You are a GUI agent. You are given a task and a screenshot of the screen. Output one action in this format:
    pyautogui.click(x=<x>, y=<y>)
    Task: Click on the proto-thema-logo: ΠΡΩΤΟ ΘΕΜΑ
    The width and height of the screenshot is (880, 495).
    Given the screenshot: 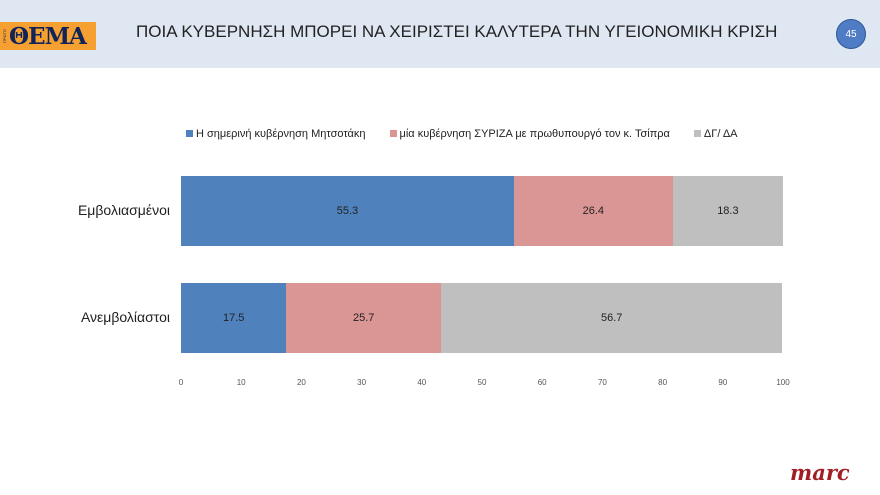 What is the action you would take?
    pyautogui.click(x=48, y=36)
    